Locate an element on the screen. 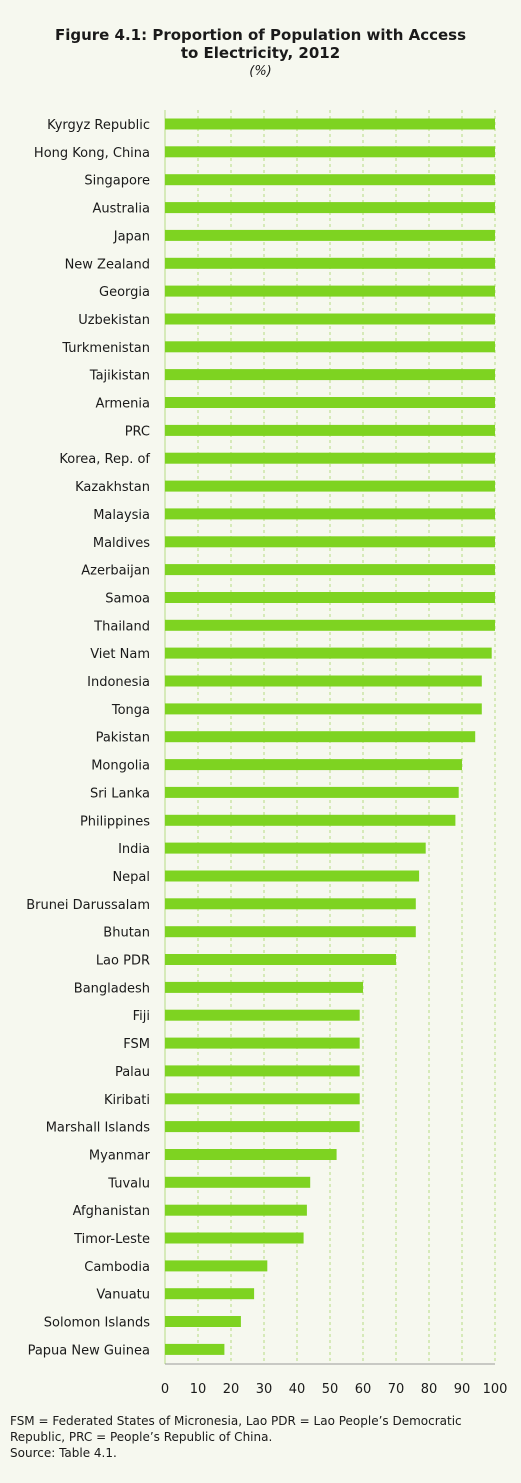 The image size is (521, 1483). category-label: Bangladesh is located at coordinates (112, 988).